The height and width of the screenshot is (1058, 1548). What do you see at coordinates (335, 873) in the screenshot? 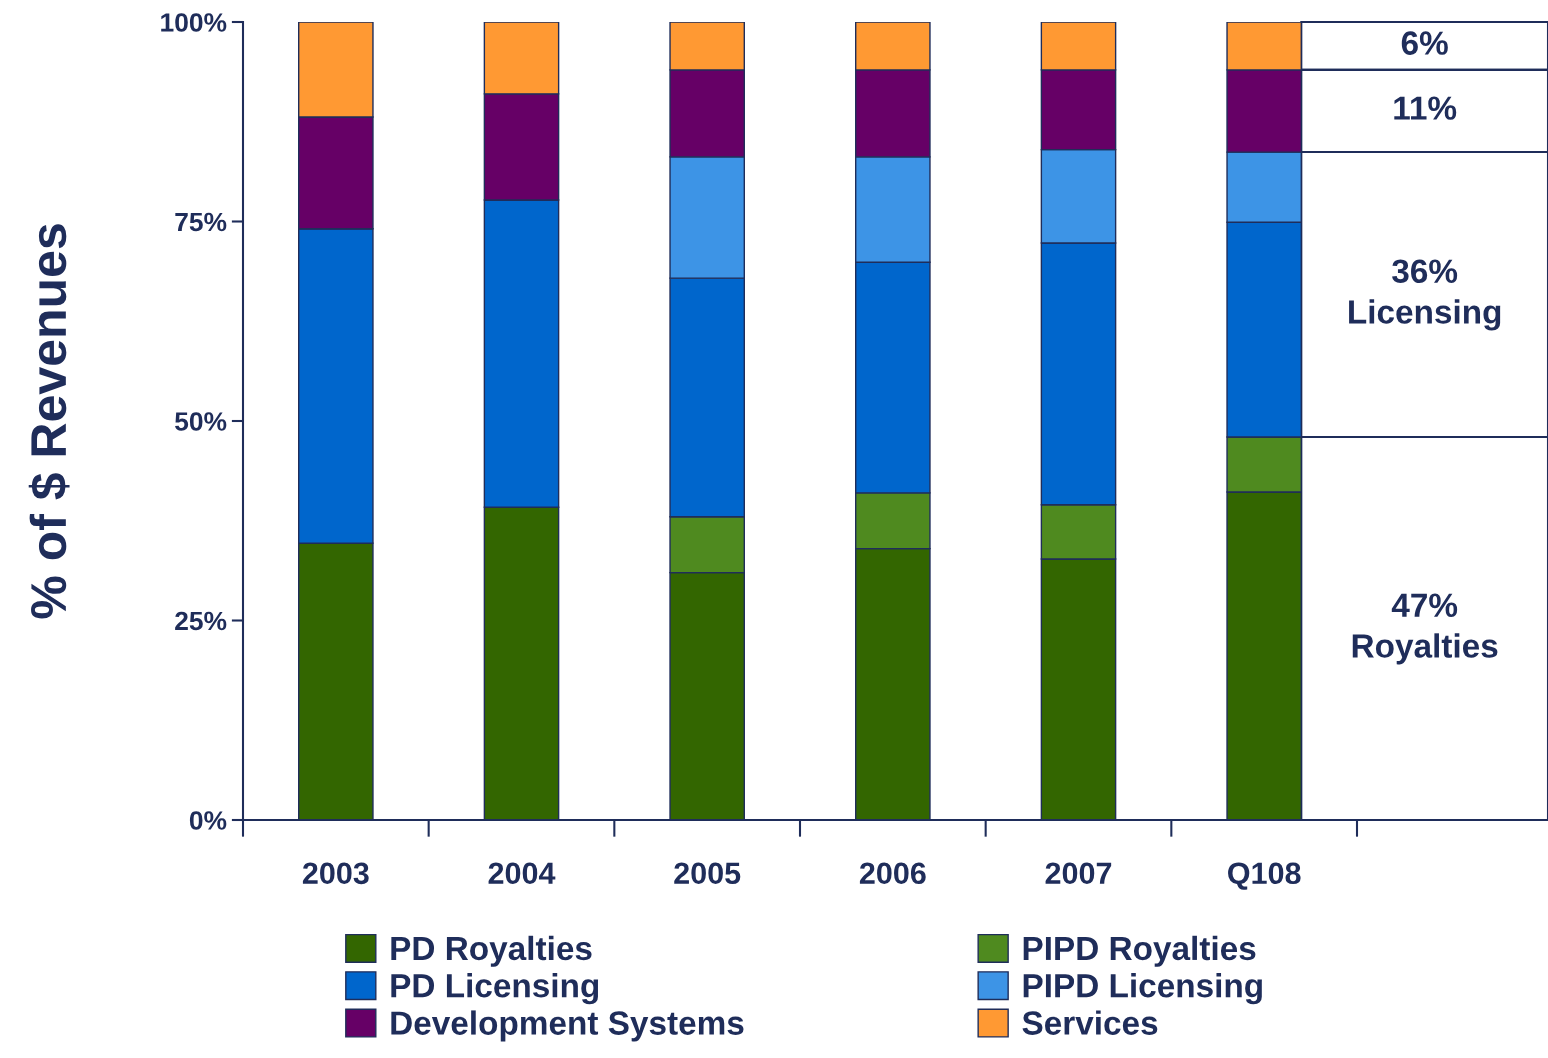
I see `x-tick-label: 2003` at bounding box center [335, 873].